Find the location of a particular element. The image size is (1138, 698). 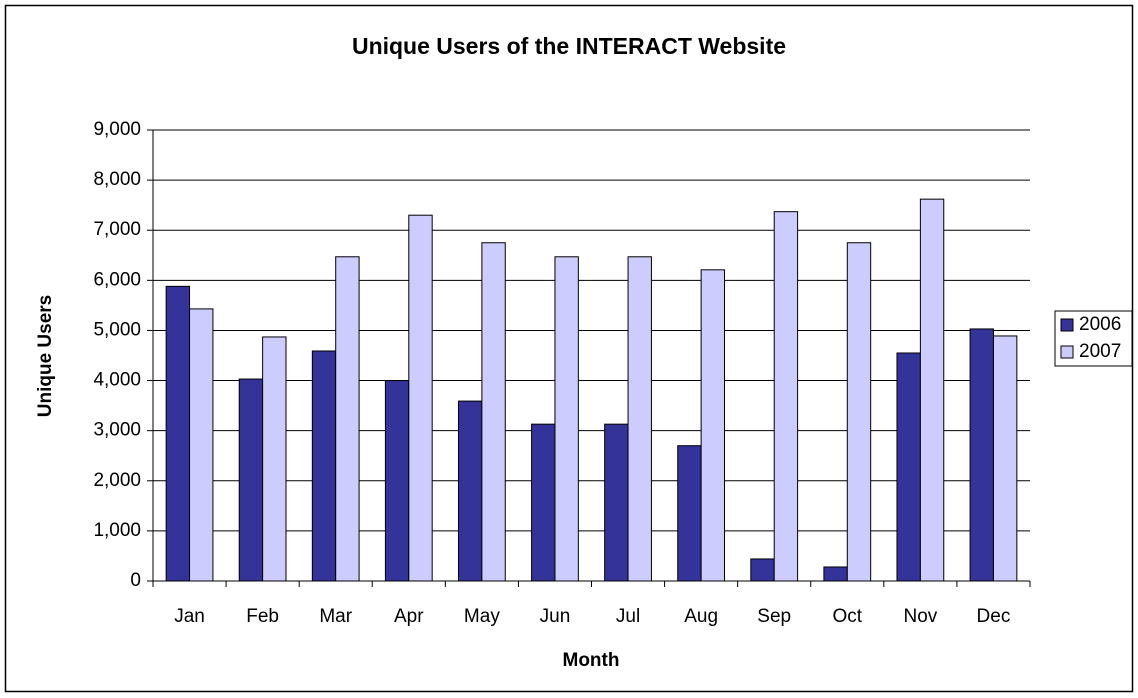

x-tick-label: May is located at coordinates (482, 616).